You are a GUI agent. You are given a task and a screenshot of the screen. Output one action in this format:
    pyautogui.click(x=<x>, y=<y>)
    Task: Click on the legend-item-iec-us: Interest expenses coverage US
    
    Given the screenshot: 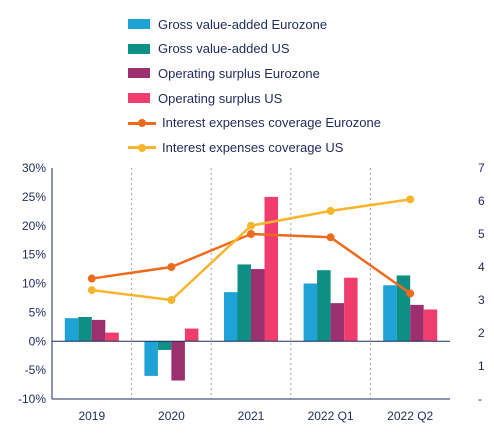 What is the action you would take?
    pyautogui.click(x=254, y=147)
    